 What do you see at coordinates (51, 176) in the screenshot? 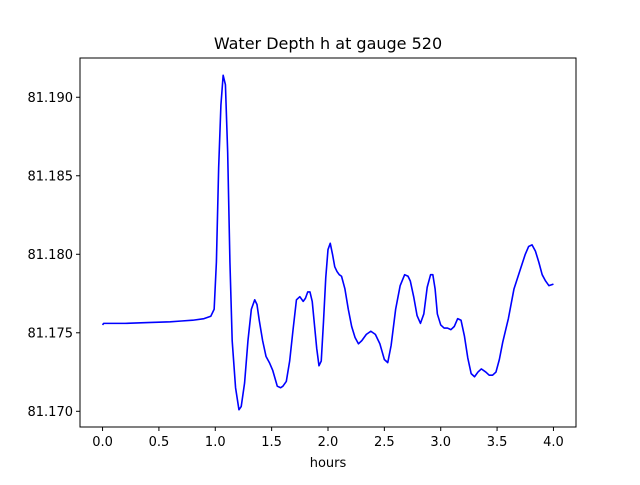
I see `y-tick-label: 81.185` at bounding box center [51, 176].